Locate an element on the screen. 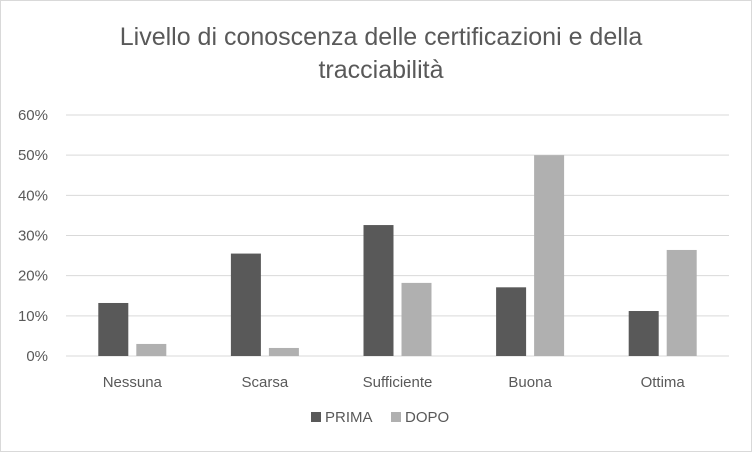 Image resolution: width=752 pixels, height=452 pixels. x-tick-label-buona: Buona is located at coordinates (530, 382).